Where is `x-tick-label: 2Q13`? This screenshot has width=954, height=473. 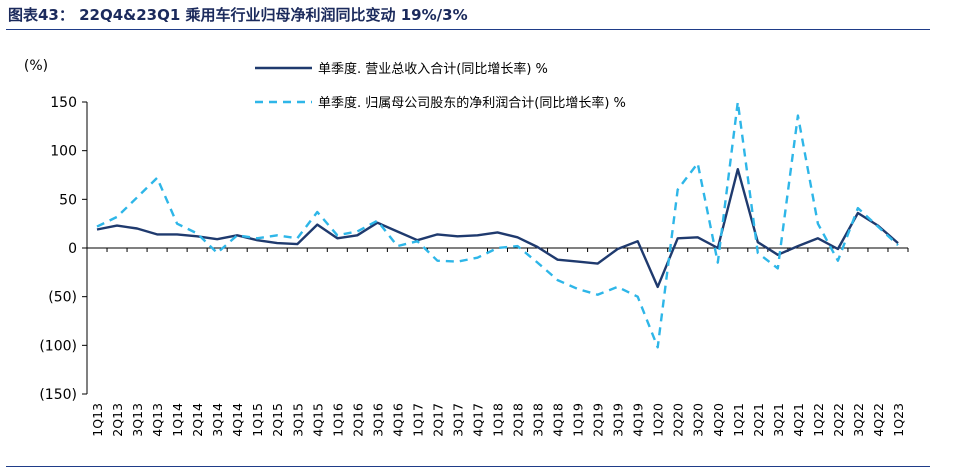 x-tick-label: 2Q13 is located at coordinates (117, 420).